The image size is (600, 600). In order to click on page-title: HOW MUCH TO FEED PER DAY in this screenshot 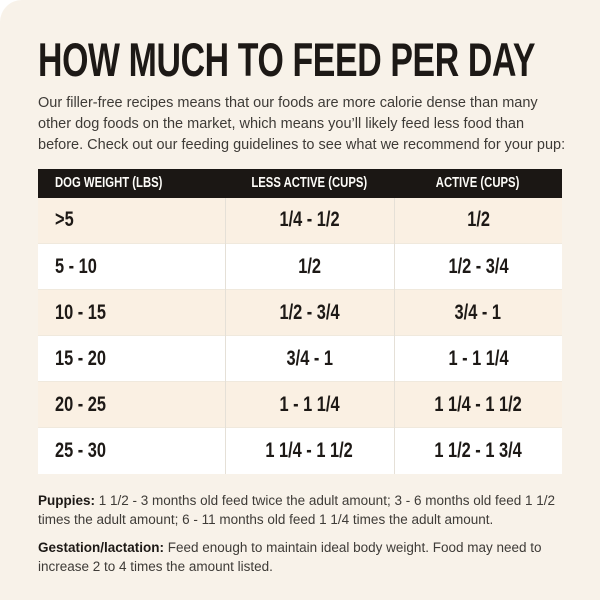, I will do `click(287, 59)`.